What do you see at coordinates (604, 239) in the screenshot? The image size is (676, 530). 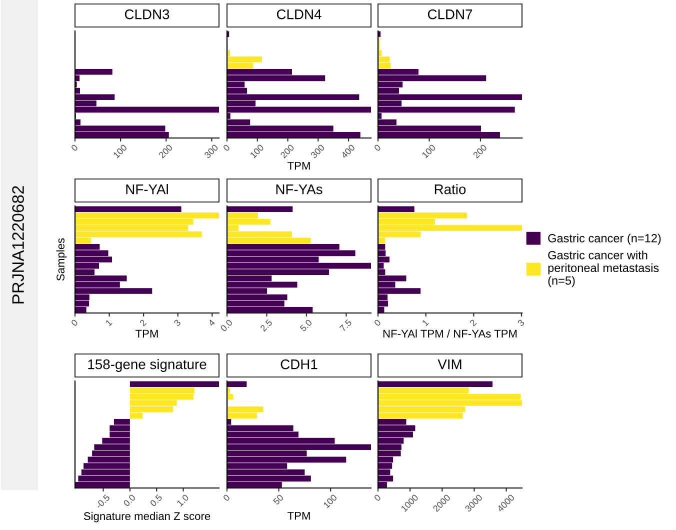 I see `legend-label: Gastric cancer (n=12)` at bounding box center [604, 239].